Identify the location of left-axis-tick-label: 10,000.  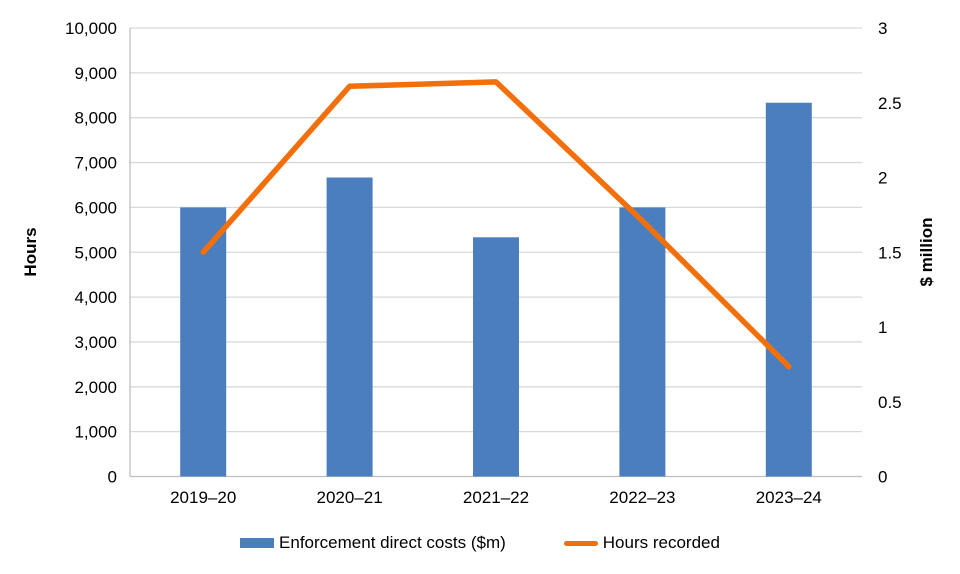
(91, 28).